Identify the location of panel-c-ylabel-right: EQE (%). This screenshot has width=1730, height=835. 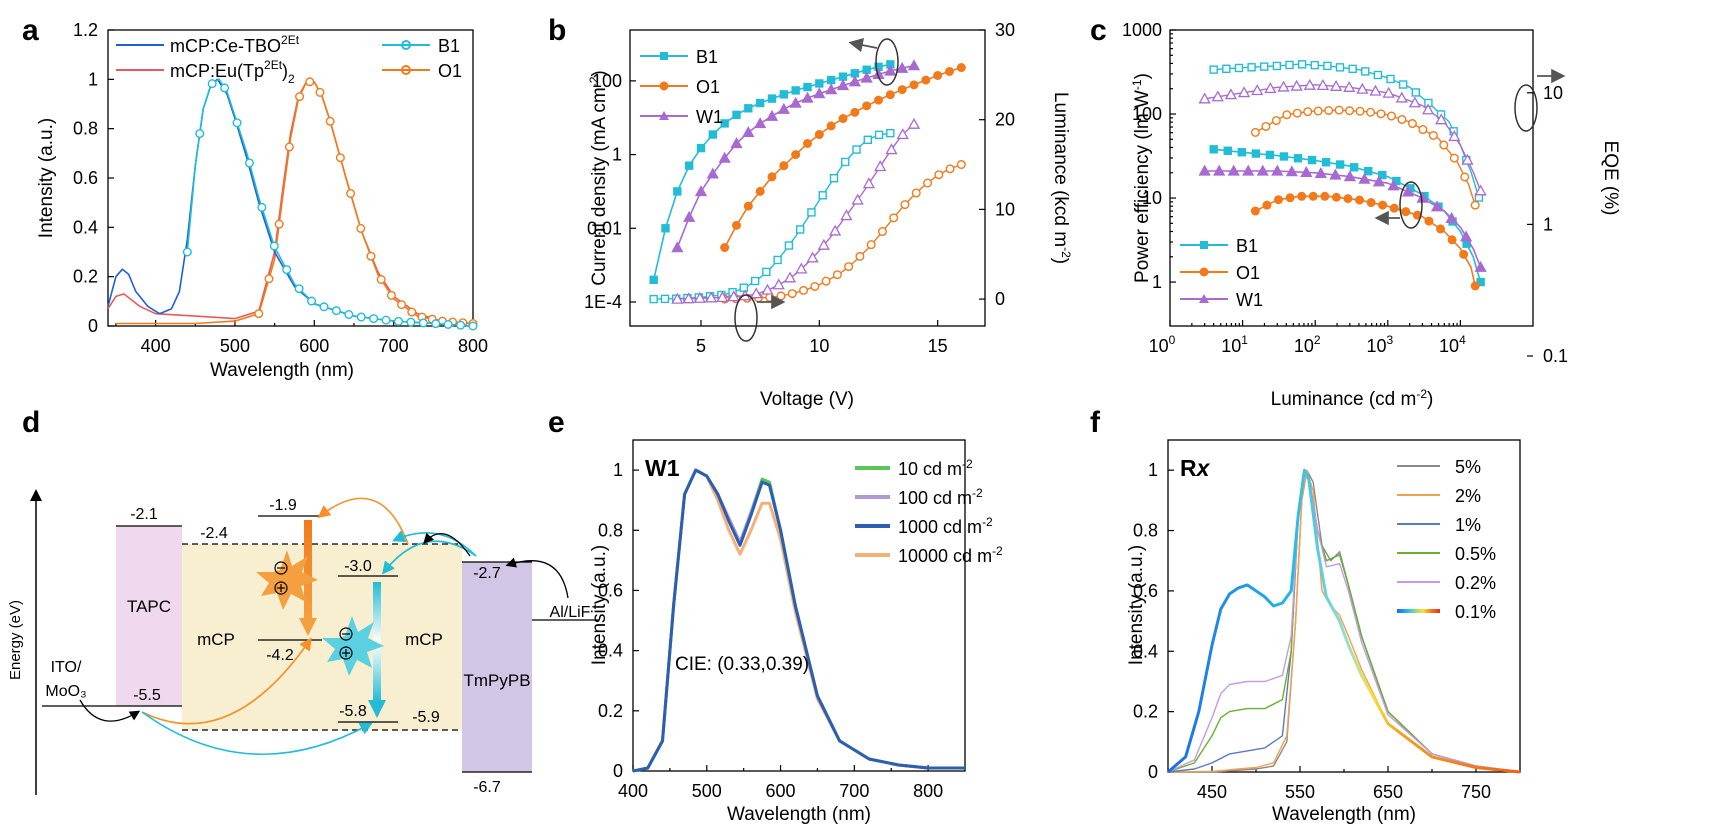
(1610, 178).